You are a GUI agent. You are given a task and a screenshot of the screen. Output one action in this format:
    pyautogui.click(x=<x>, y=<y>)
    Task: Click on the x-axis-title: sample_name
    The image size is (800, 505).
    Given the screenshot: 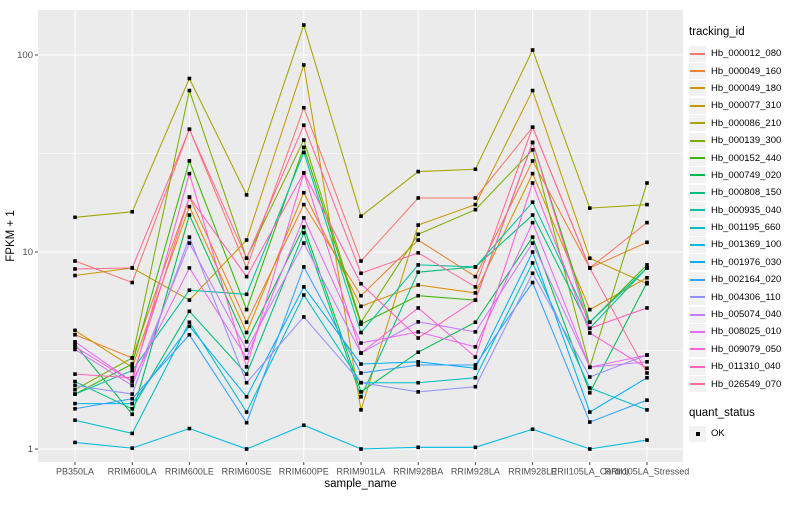 What is the action you would take?
    pyautogui.click(x=360, y=484)
    